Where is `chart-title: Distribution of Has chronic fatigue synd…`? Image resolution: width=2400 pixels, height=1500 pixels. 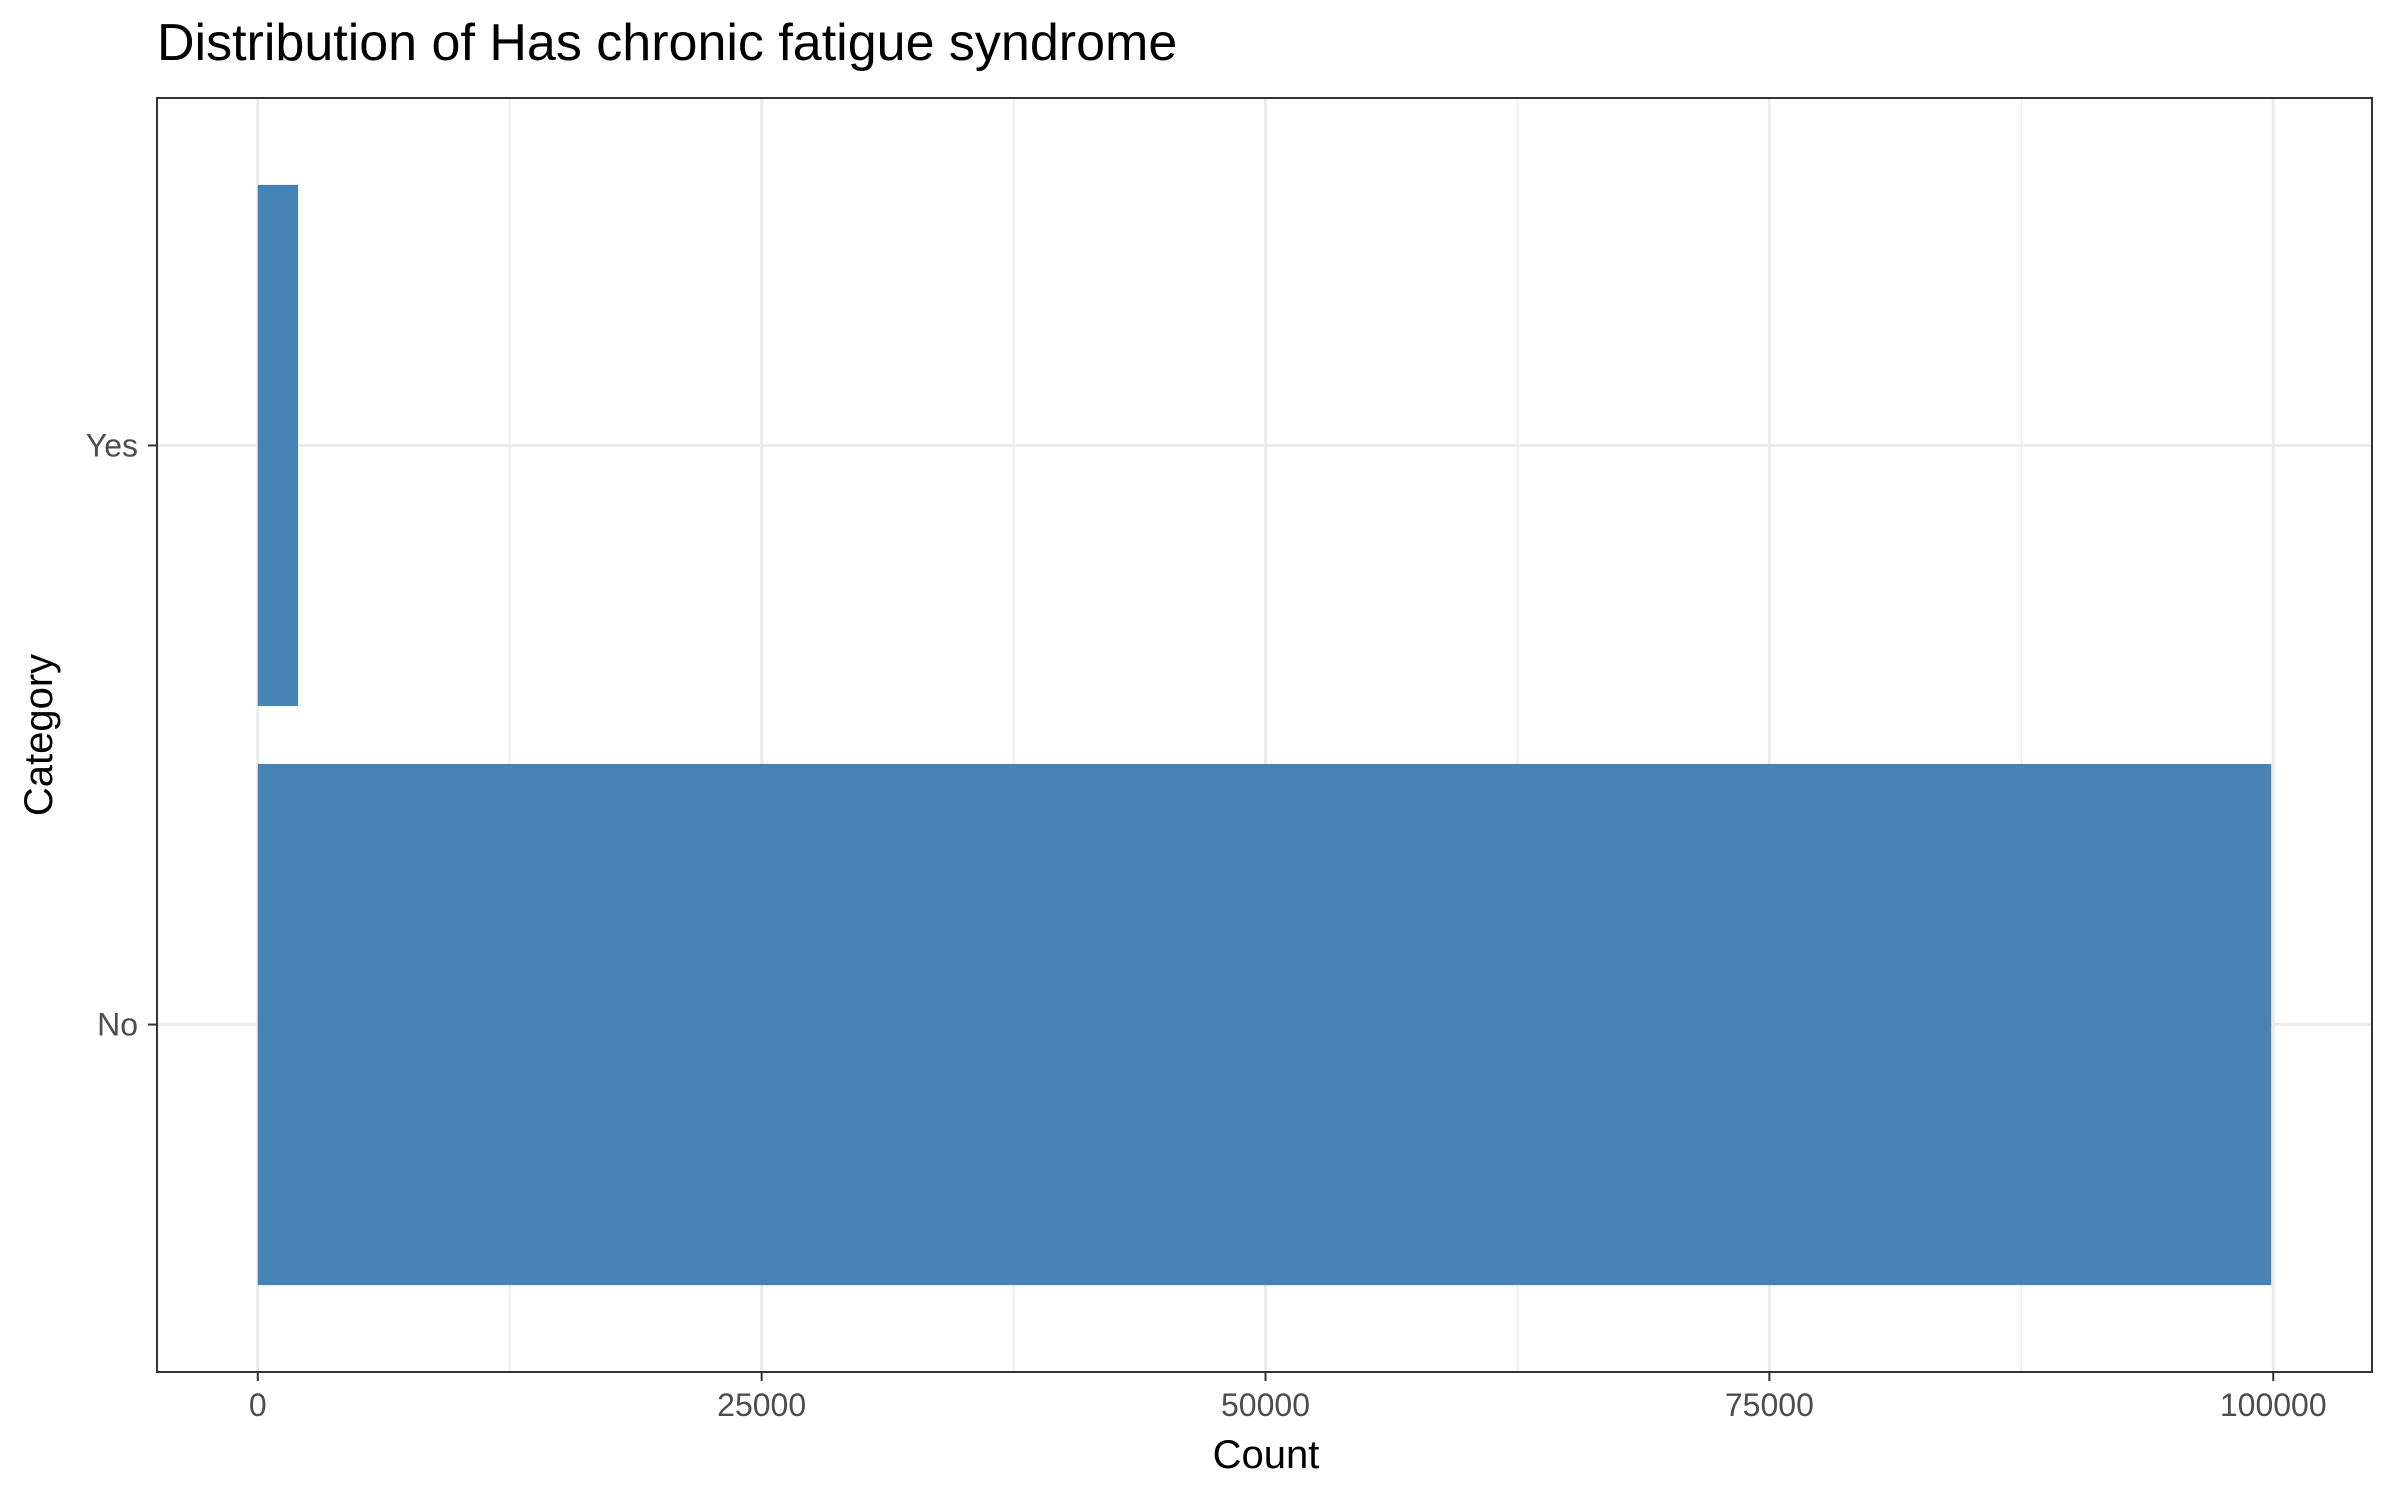 chart-title: Distribution of Has chronic fatigue synd… is located at coordinates (667, 43).